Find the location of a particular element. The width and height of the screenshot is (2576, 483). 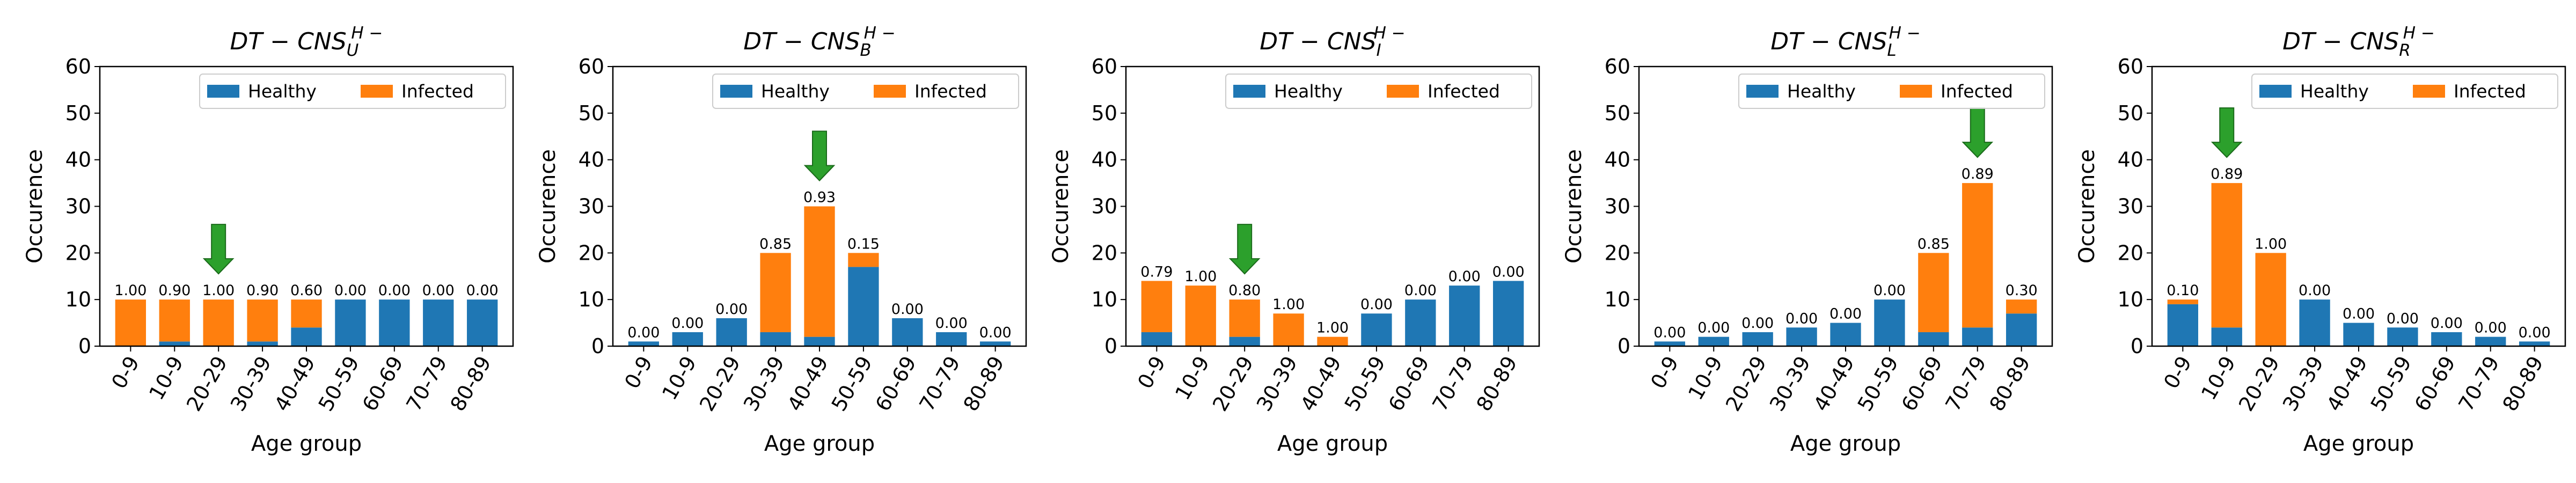

bar-label-10-9: 0.89 is located at coordinates (2227, 174).